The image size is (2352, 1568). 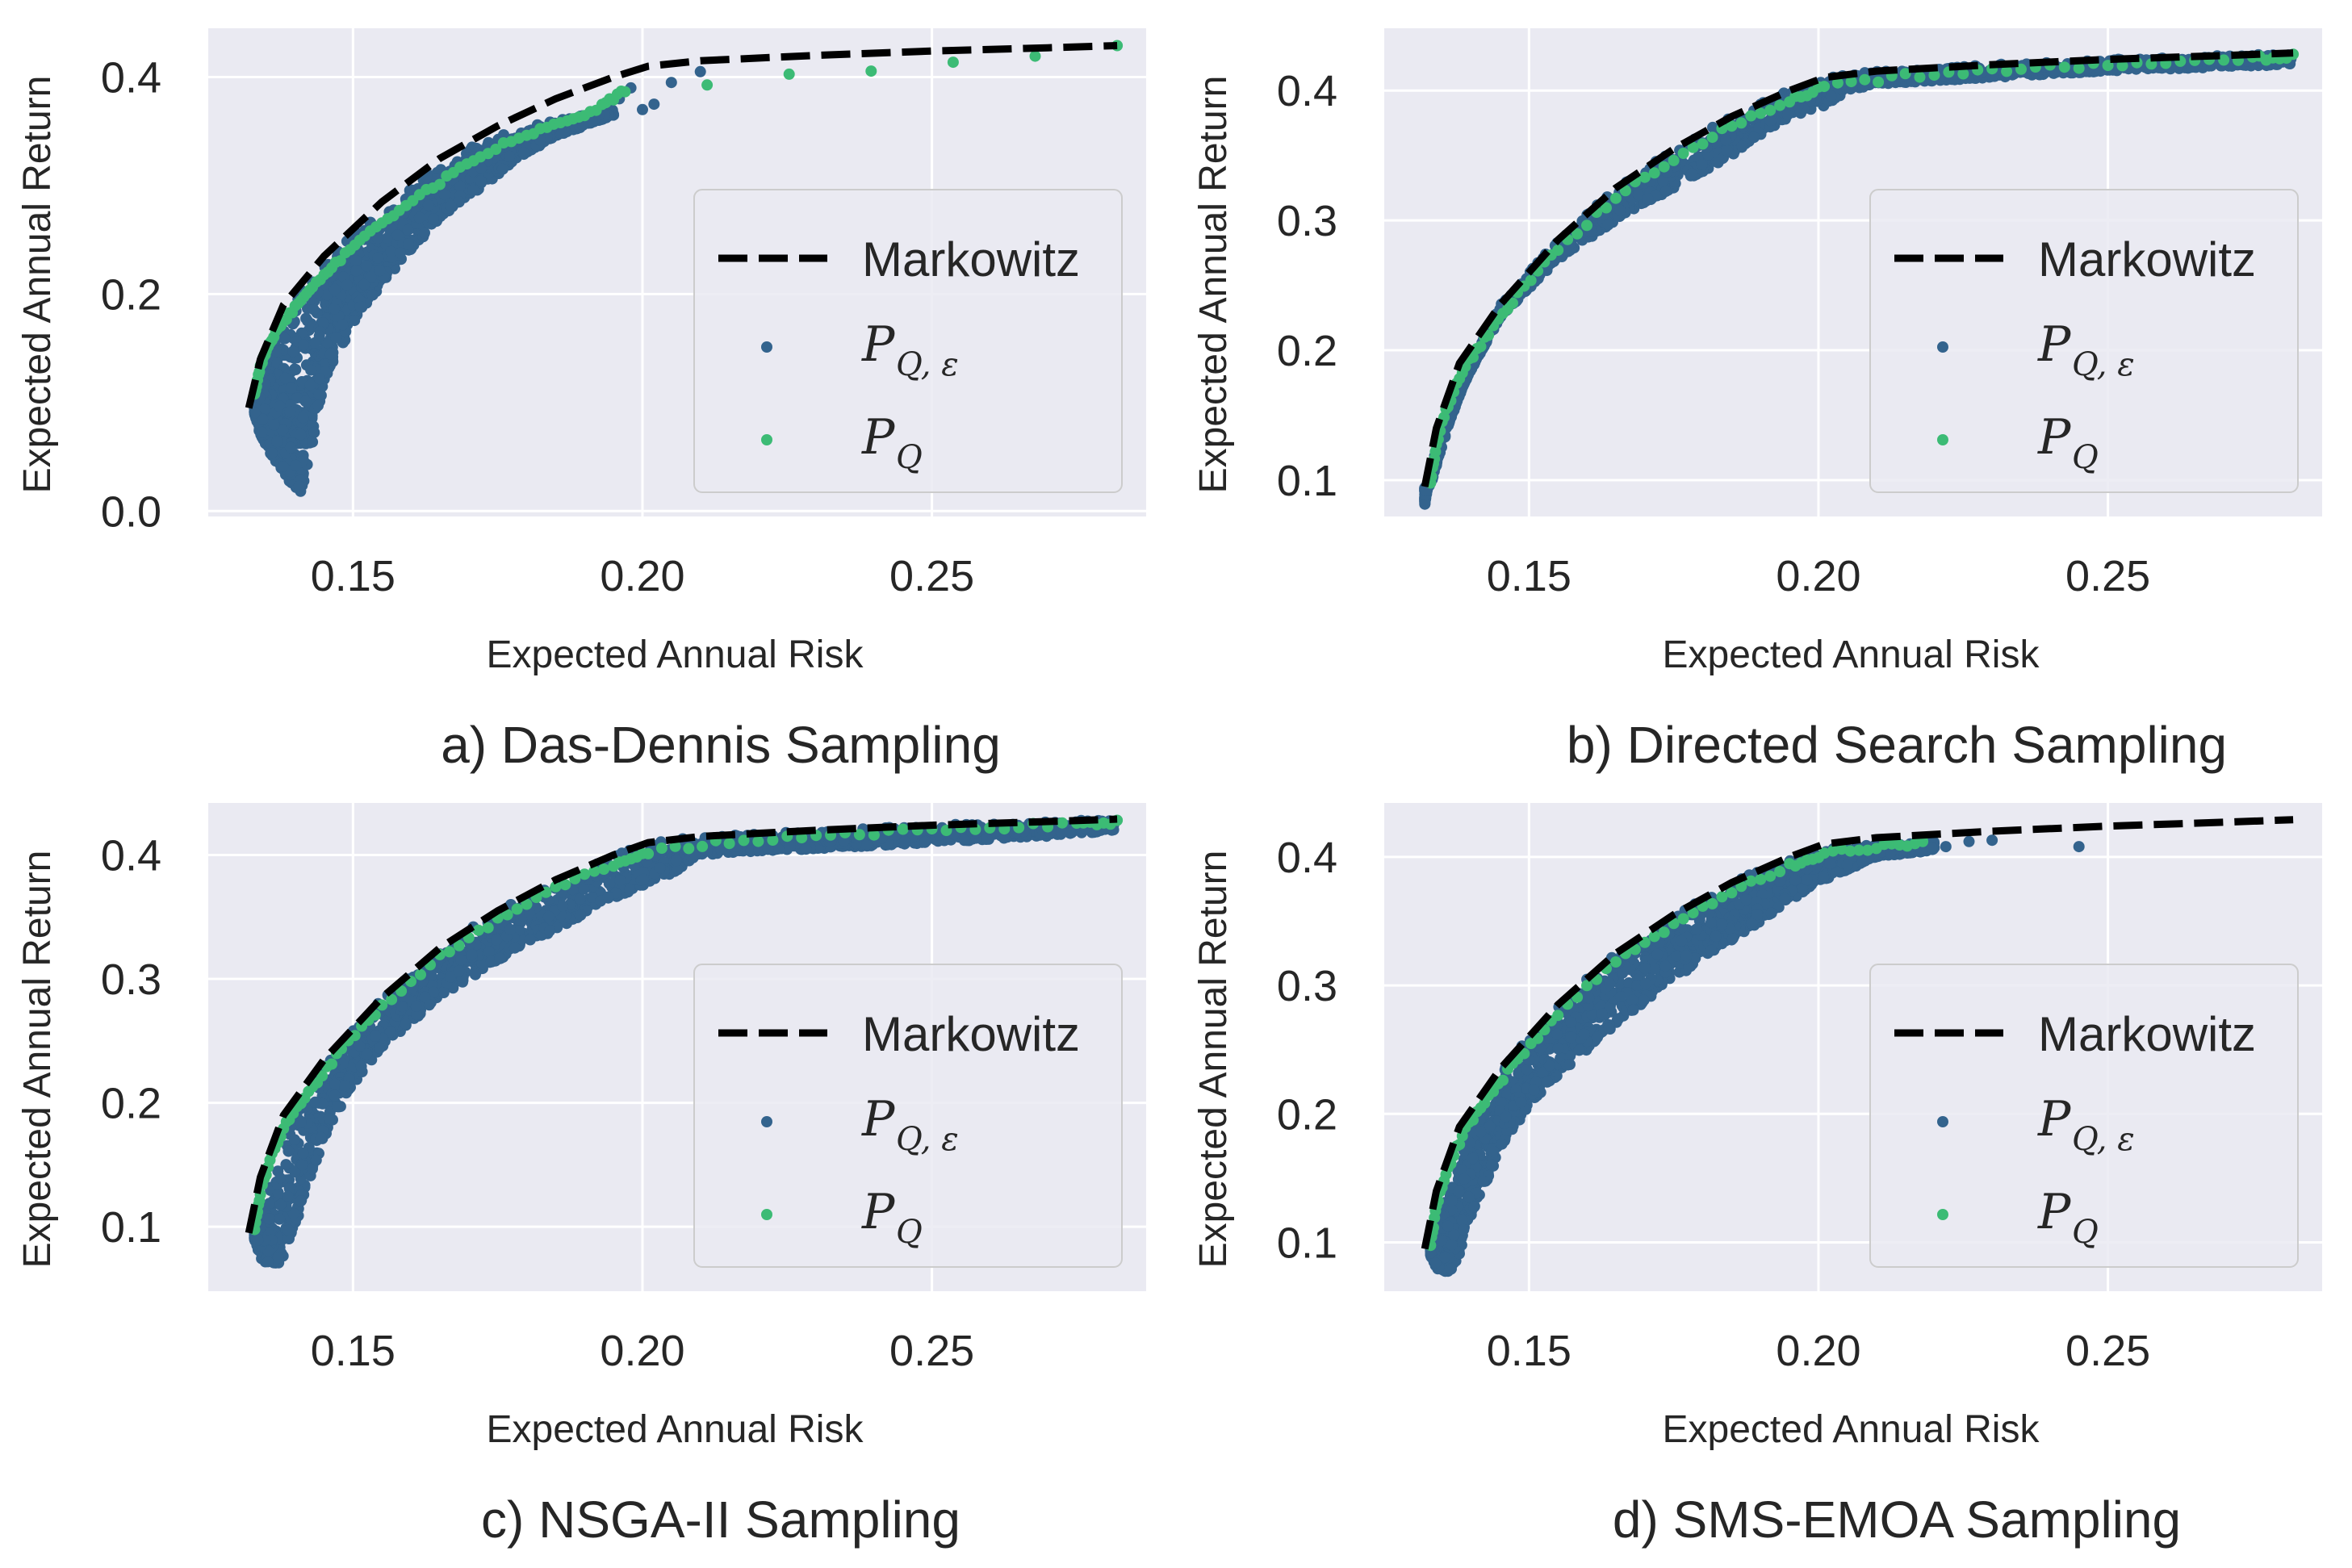 I want to click on series-p-q-eps, so click(x=684, y=1041).